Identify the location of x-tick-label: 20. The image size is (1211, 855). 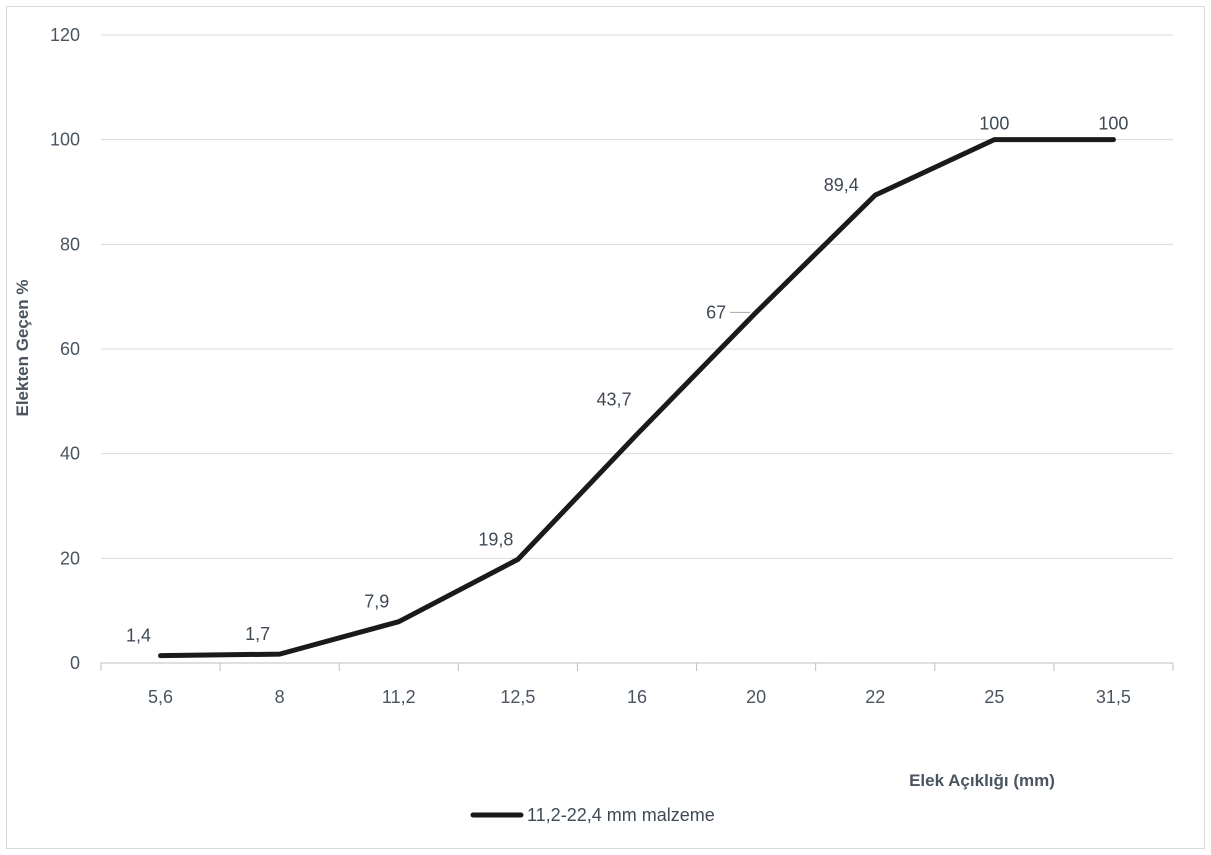
(756, 697).